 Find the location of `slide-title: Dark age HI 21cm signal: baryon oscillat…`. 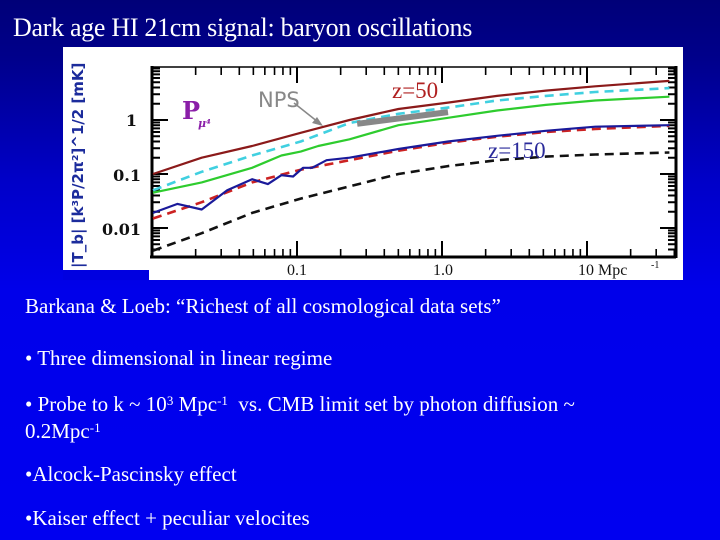

slide-title: Dark age HI 21cm signal: baryon oscillat… is located at coordinates (243, 27).